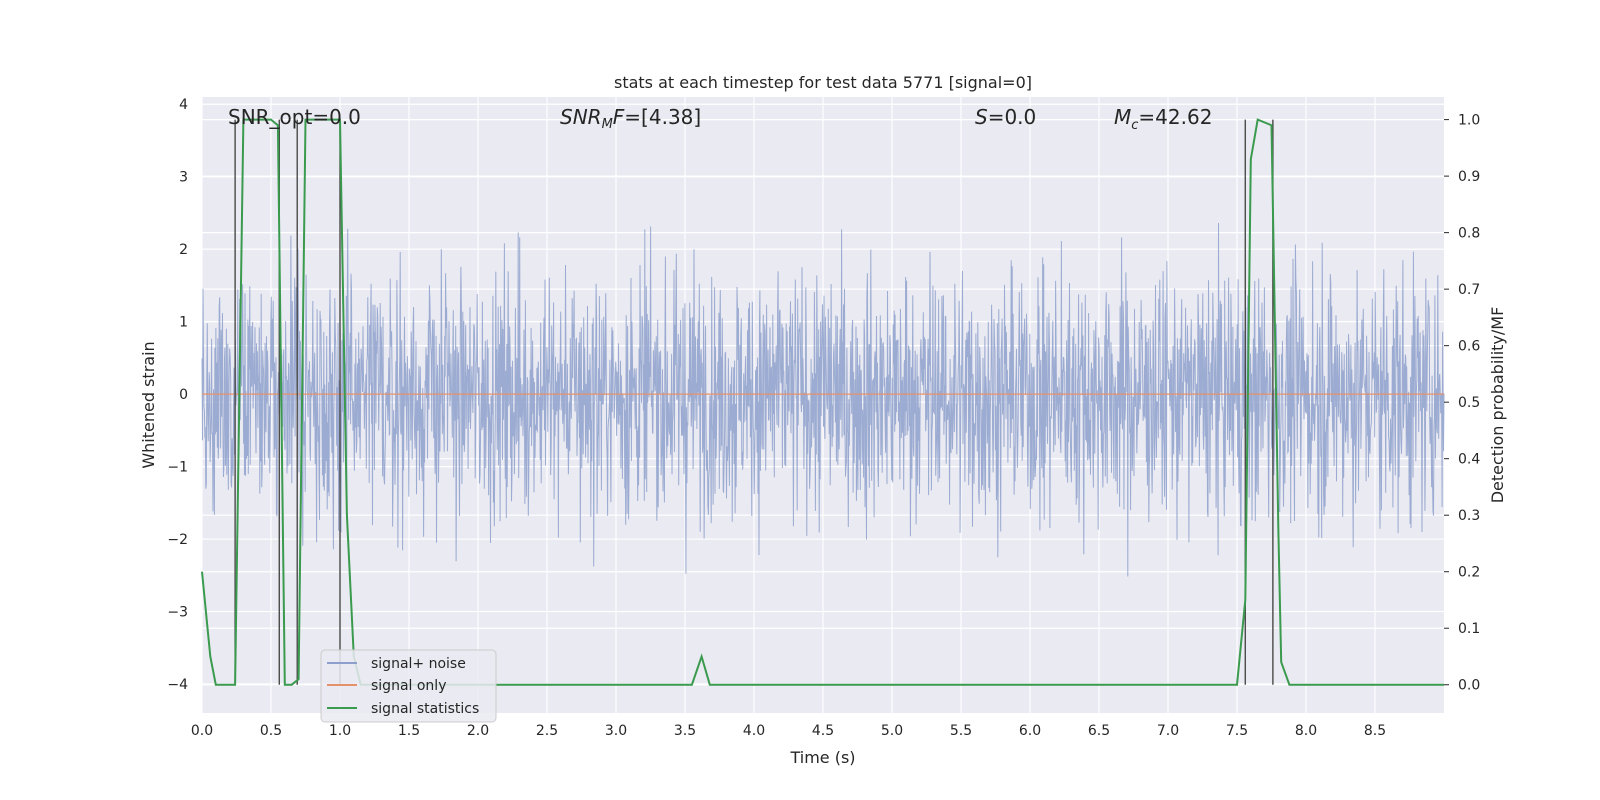  I want to click on y-right-axis-label: Detection probability/MF, so click(1497, 405).